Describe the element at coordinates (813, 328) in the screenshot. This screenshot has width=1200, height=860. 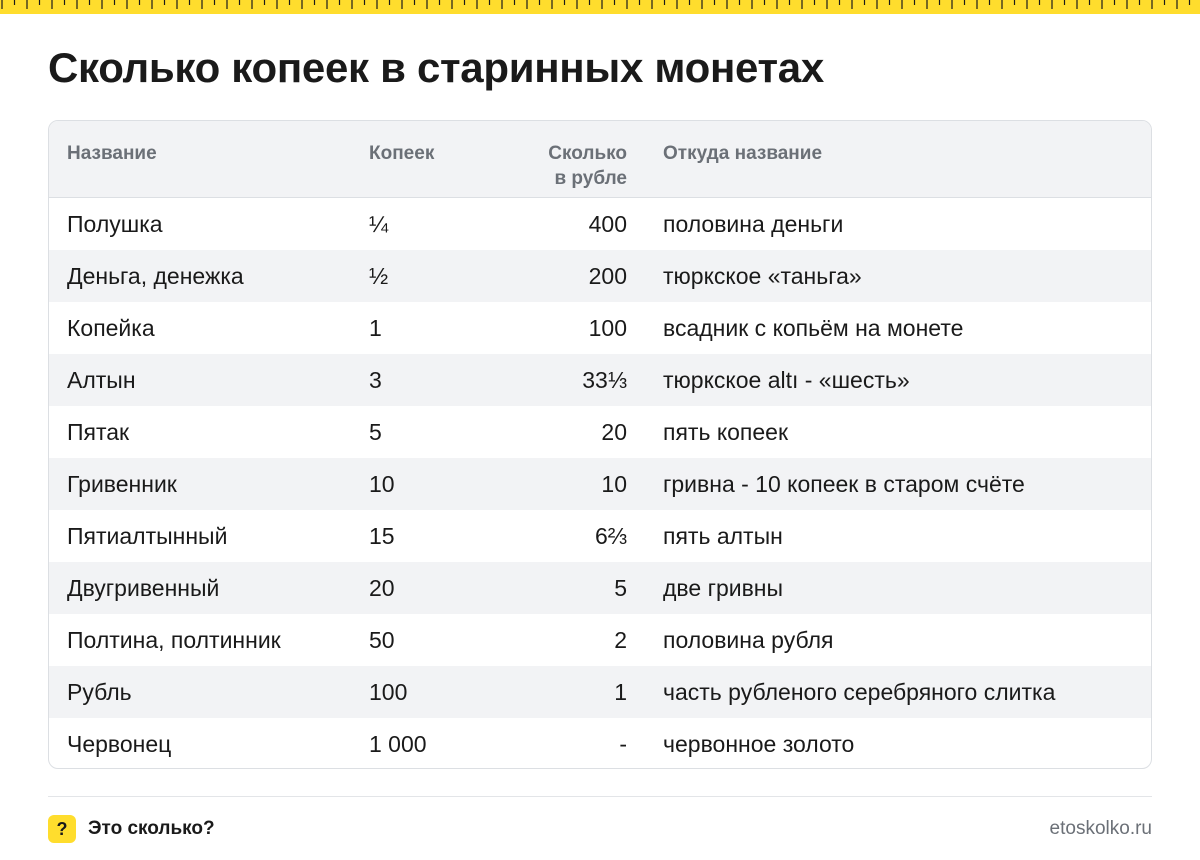
I see `cell-origin: всадник с копьём на монете` at that location.